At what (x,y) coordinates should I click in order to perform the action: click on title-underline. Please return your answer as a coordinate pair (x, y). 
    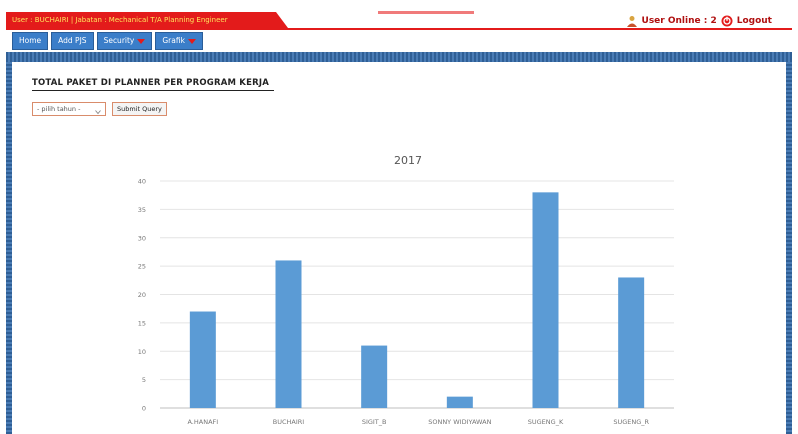
    Looking at the image, I should click on (153, 90).